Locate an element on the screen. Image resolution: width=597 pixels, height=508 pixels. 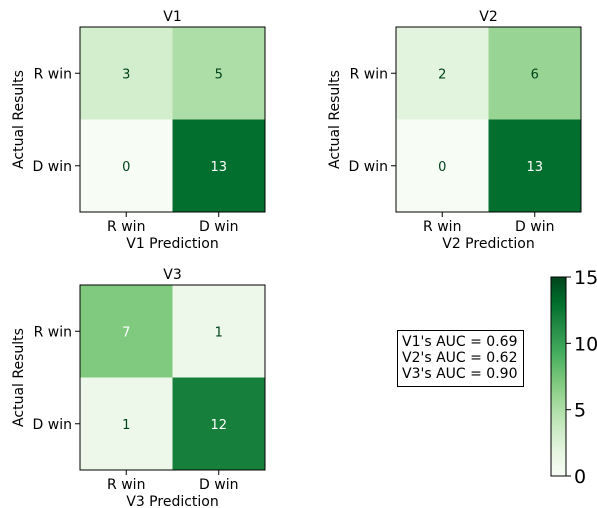
cell-value-label: 12 is located at coordinates (218, 425).